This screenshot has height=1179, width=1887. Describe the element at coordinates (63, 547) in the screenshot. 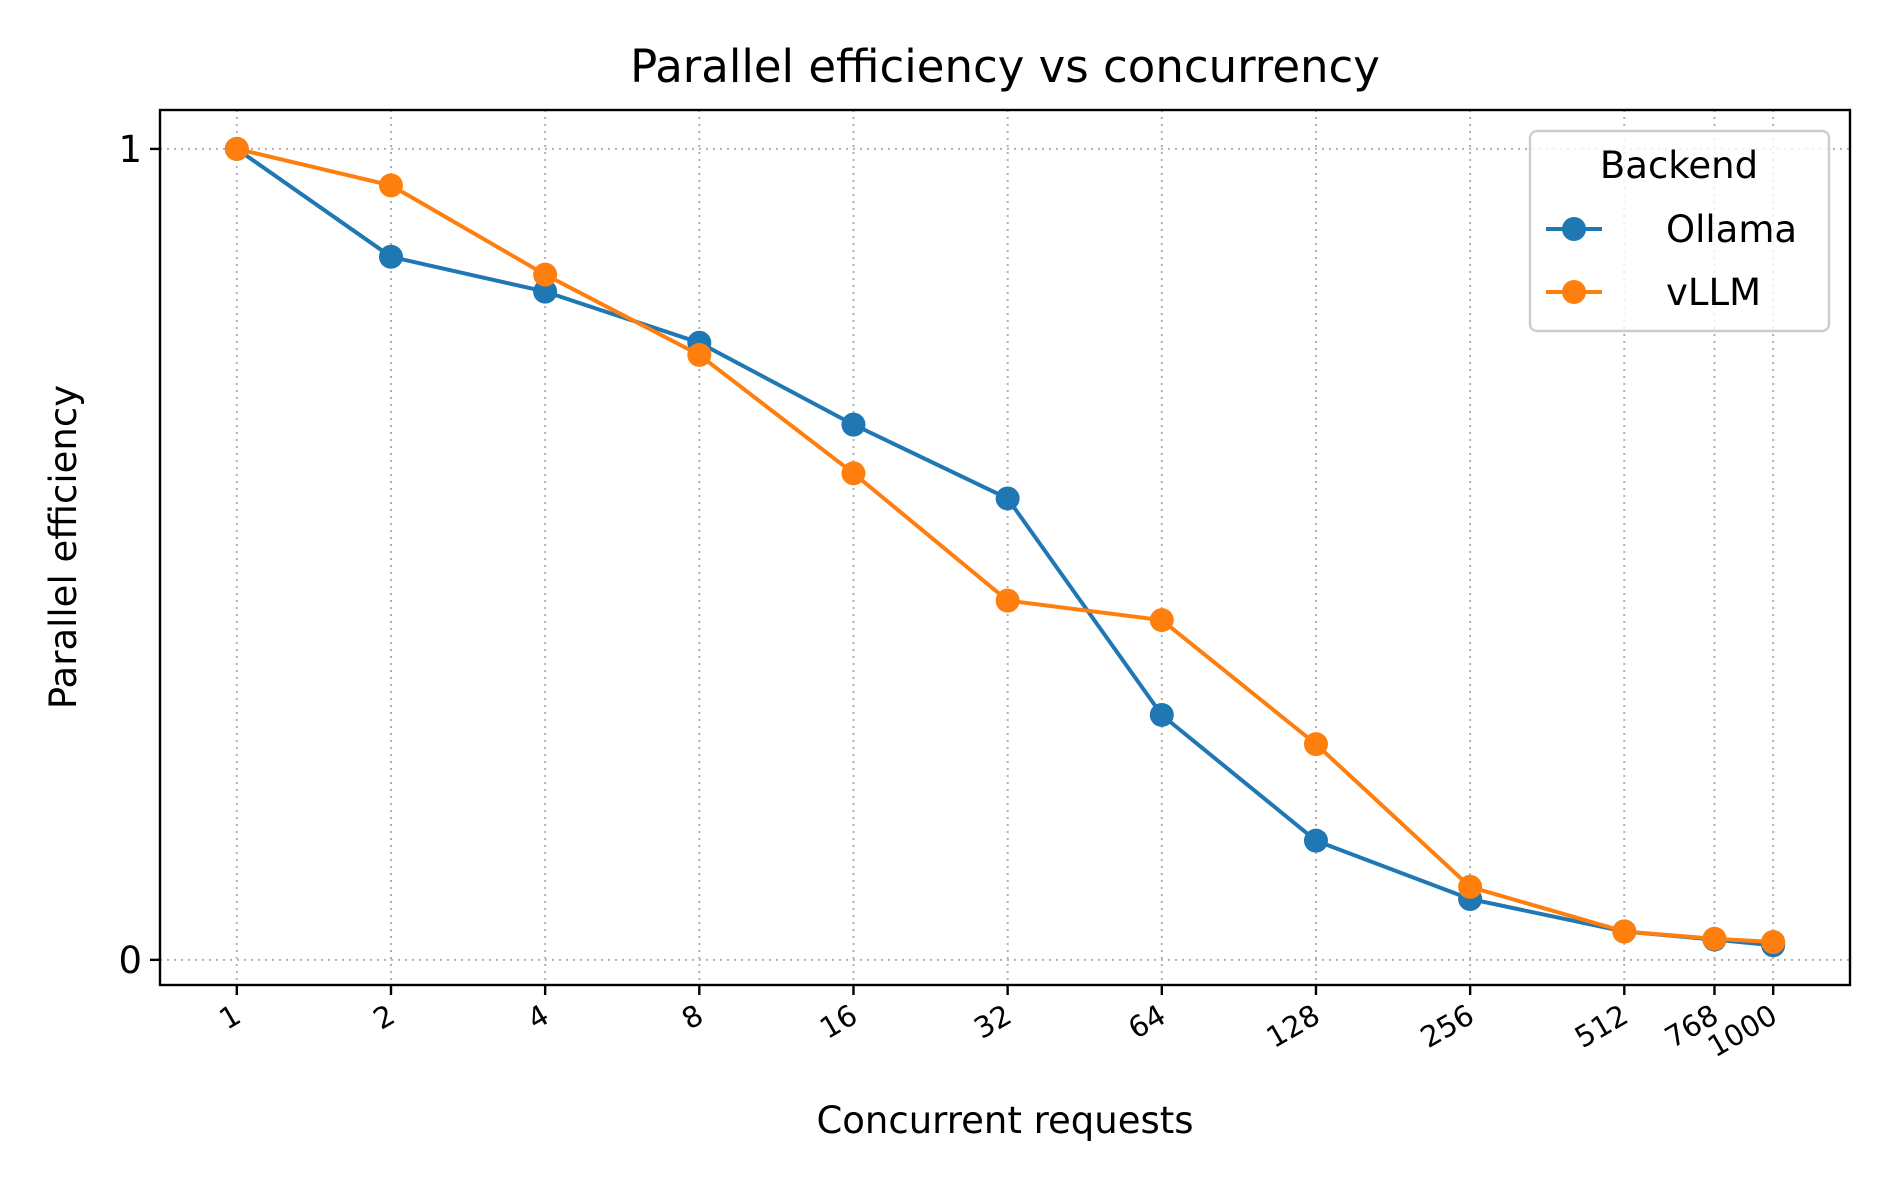

I see `y-axis-label: Parallel efficiency` at that location.